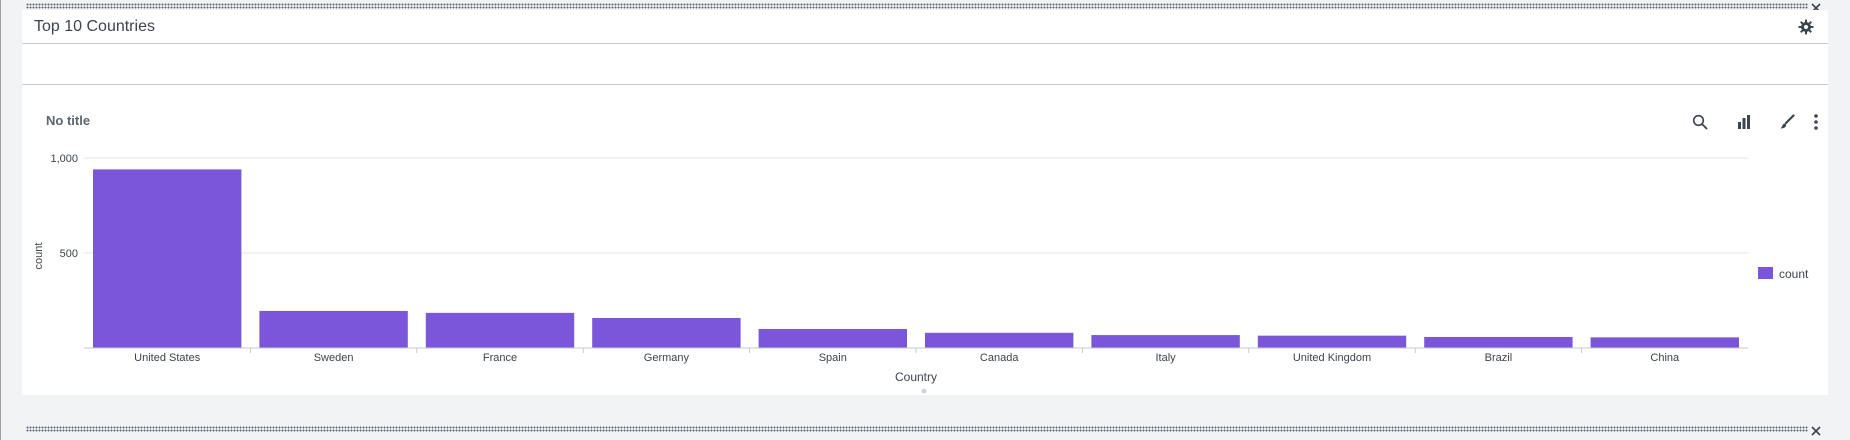 The width and height of the screenshot is (1850, 440). I want to click on visualization-toolbar, so click(925, 122).